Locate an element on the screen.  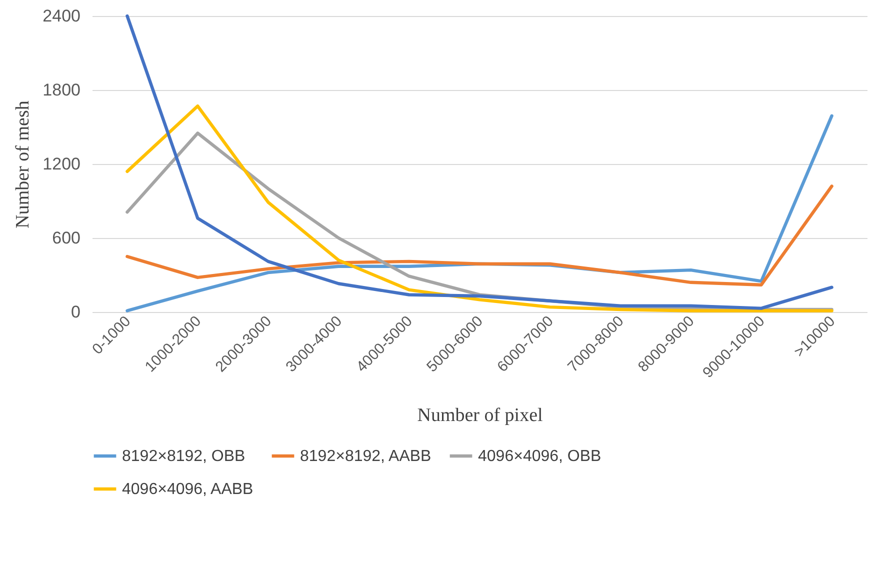
y-tick-label: 1800 is located at coordinates (61, 90).